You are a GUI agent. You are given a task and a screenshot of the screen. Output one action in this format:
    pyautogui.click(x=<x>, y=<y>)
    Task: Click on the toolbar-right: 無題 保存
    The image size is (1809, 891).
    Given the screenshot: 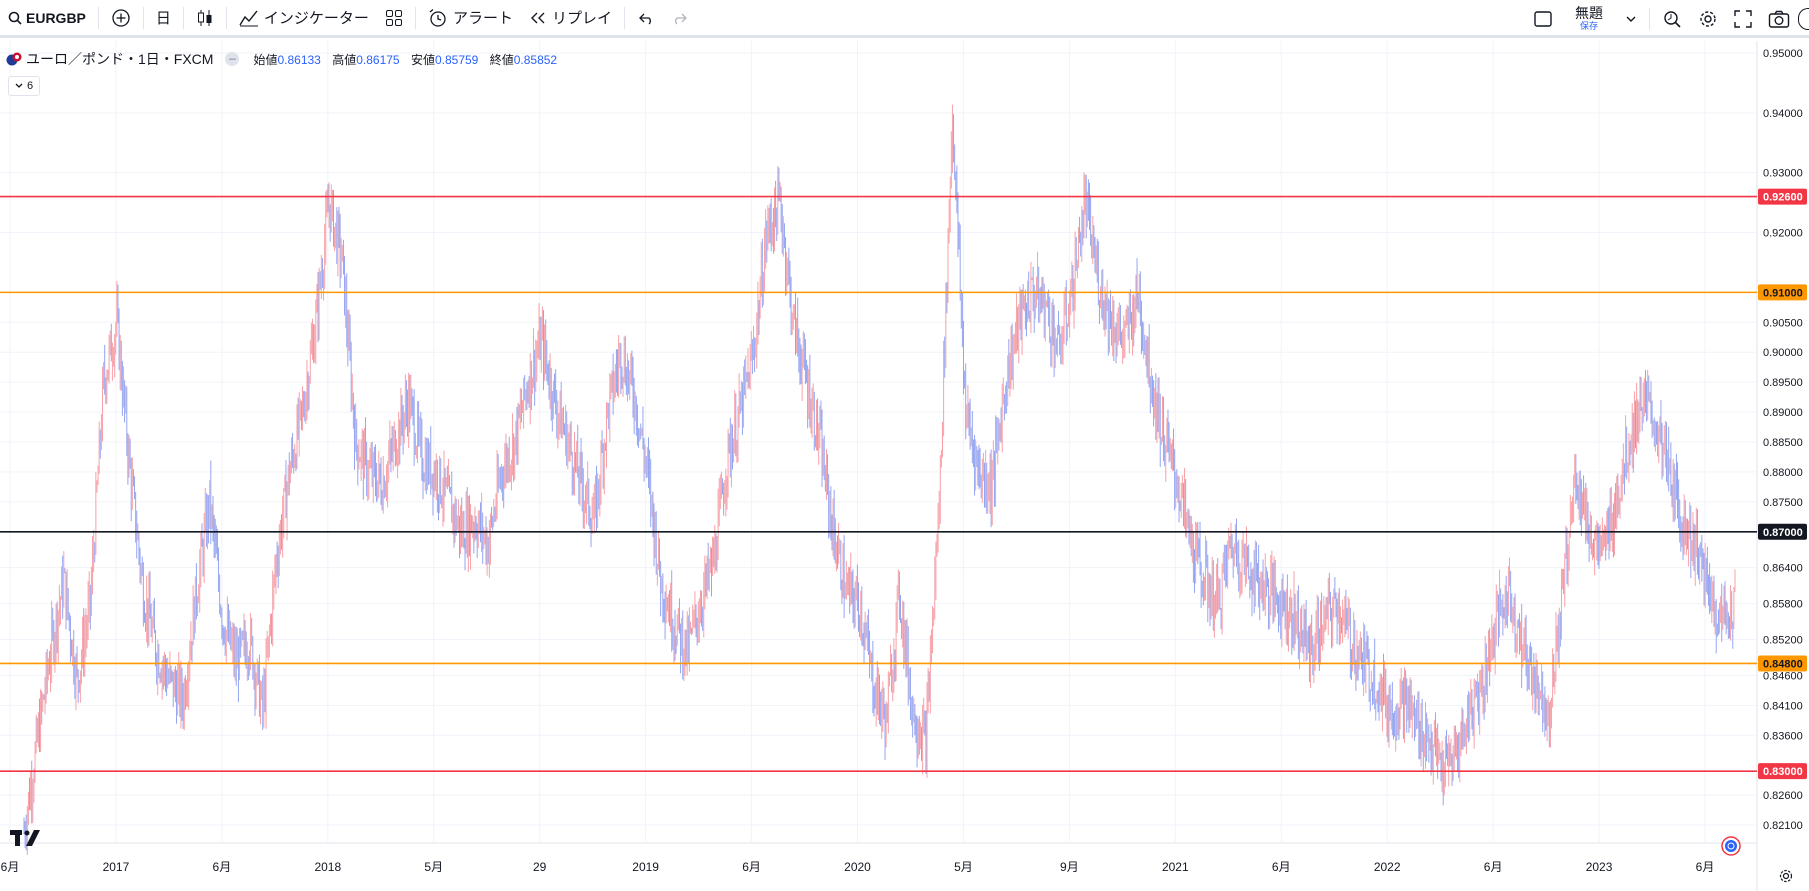 What is the action you would take?
    pyautogui.click(x=1667, y=19)
    